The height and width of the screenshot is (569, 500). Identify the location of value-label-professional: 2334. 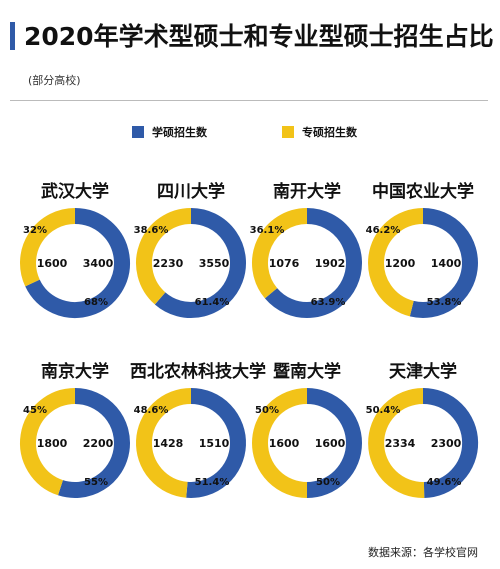
(400, 443).